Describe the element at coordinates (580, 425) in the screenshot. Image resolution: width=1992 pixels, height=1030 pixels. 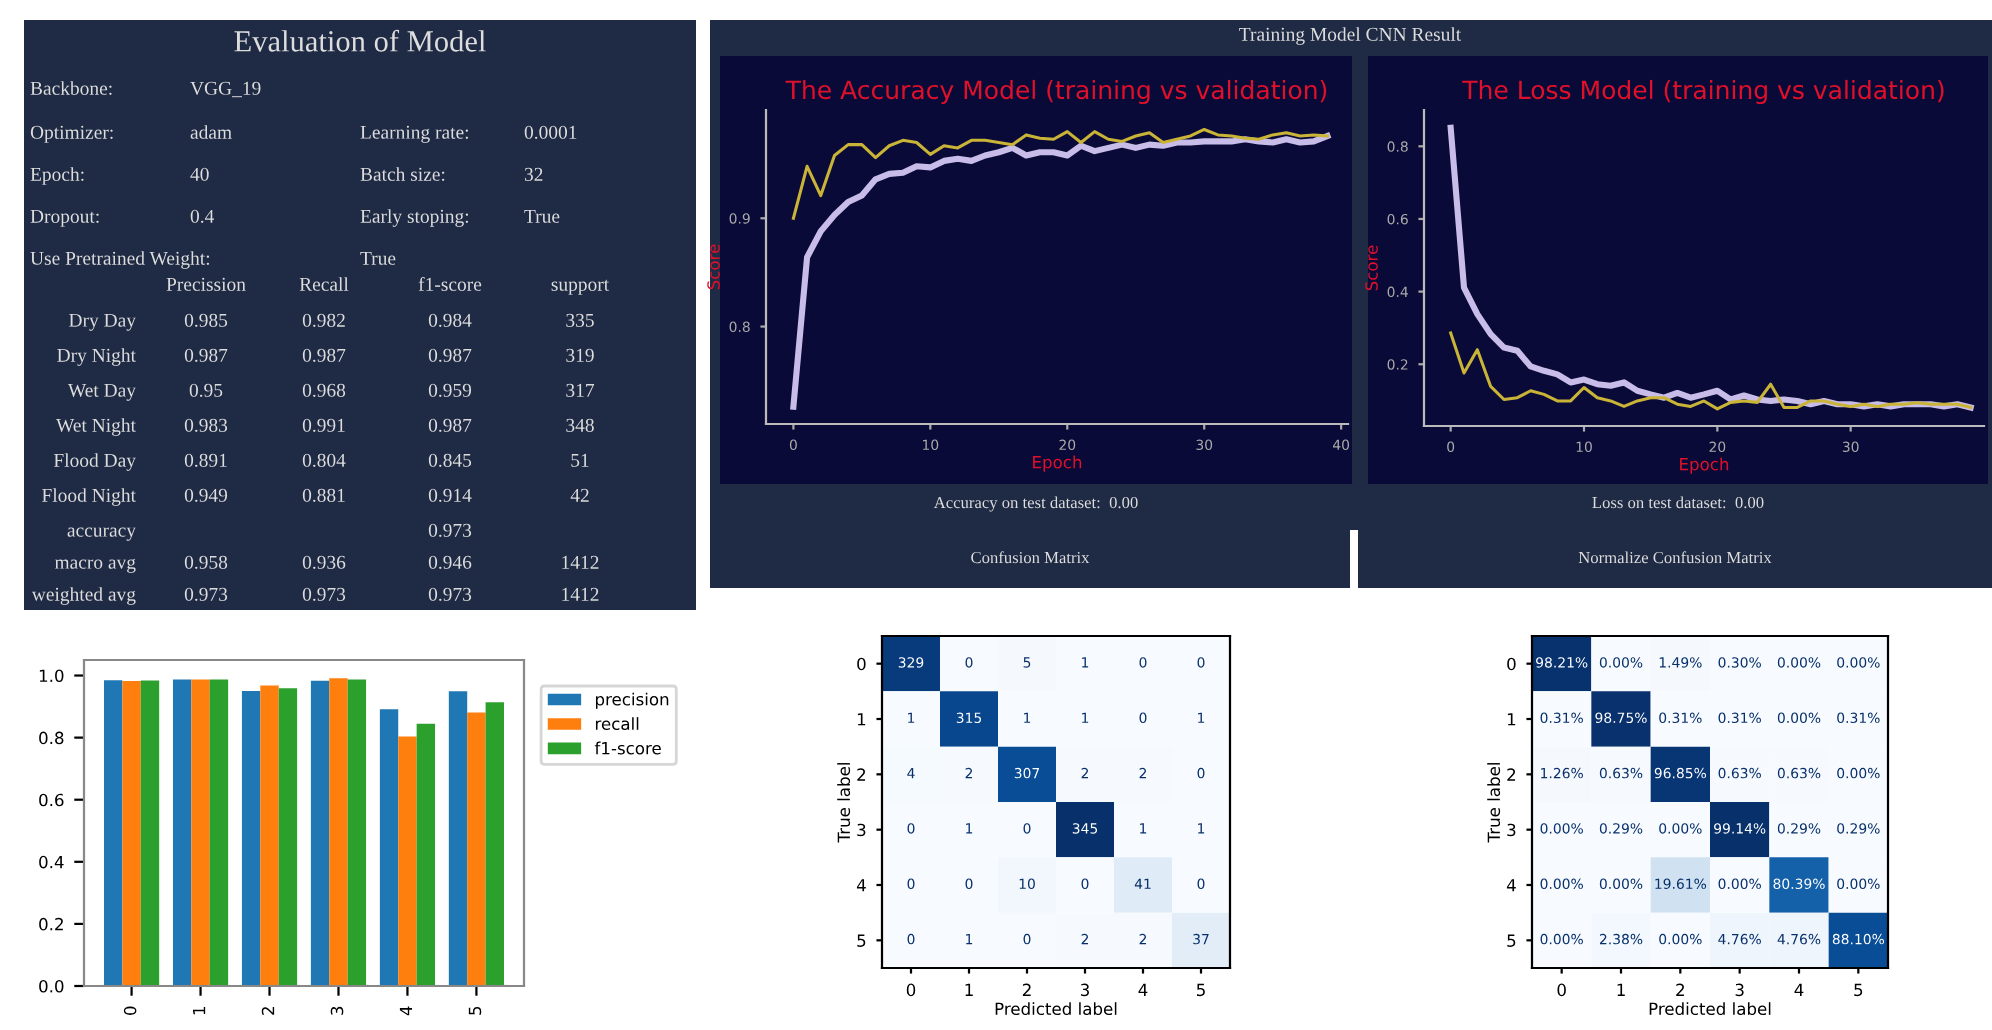
I see `text: 348` at that location.